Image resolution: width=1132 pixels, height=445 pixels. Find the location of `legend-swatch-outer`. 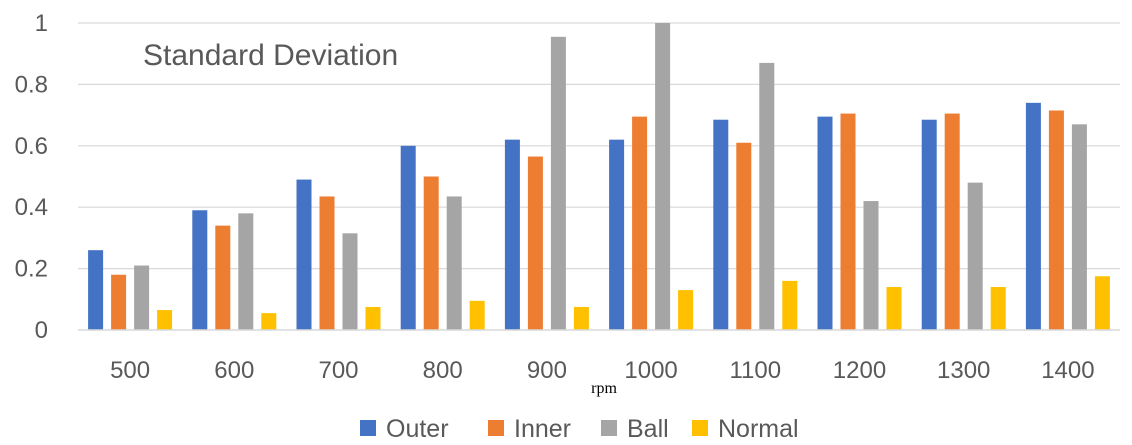

legend-swatch-outer is located at coordinates (368, 428).